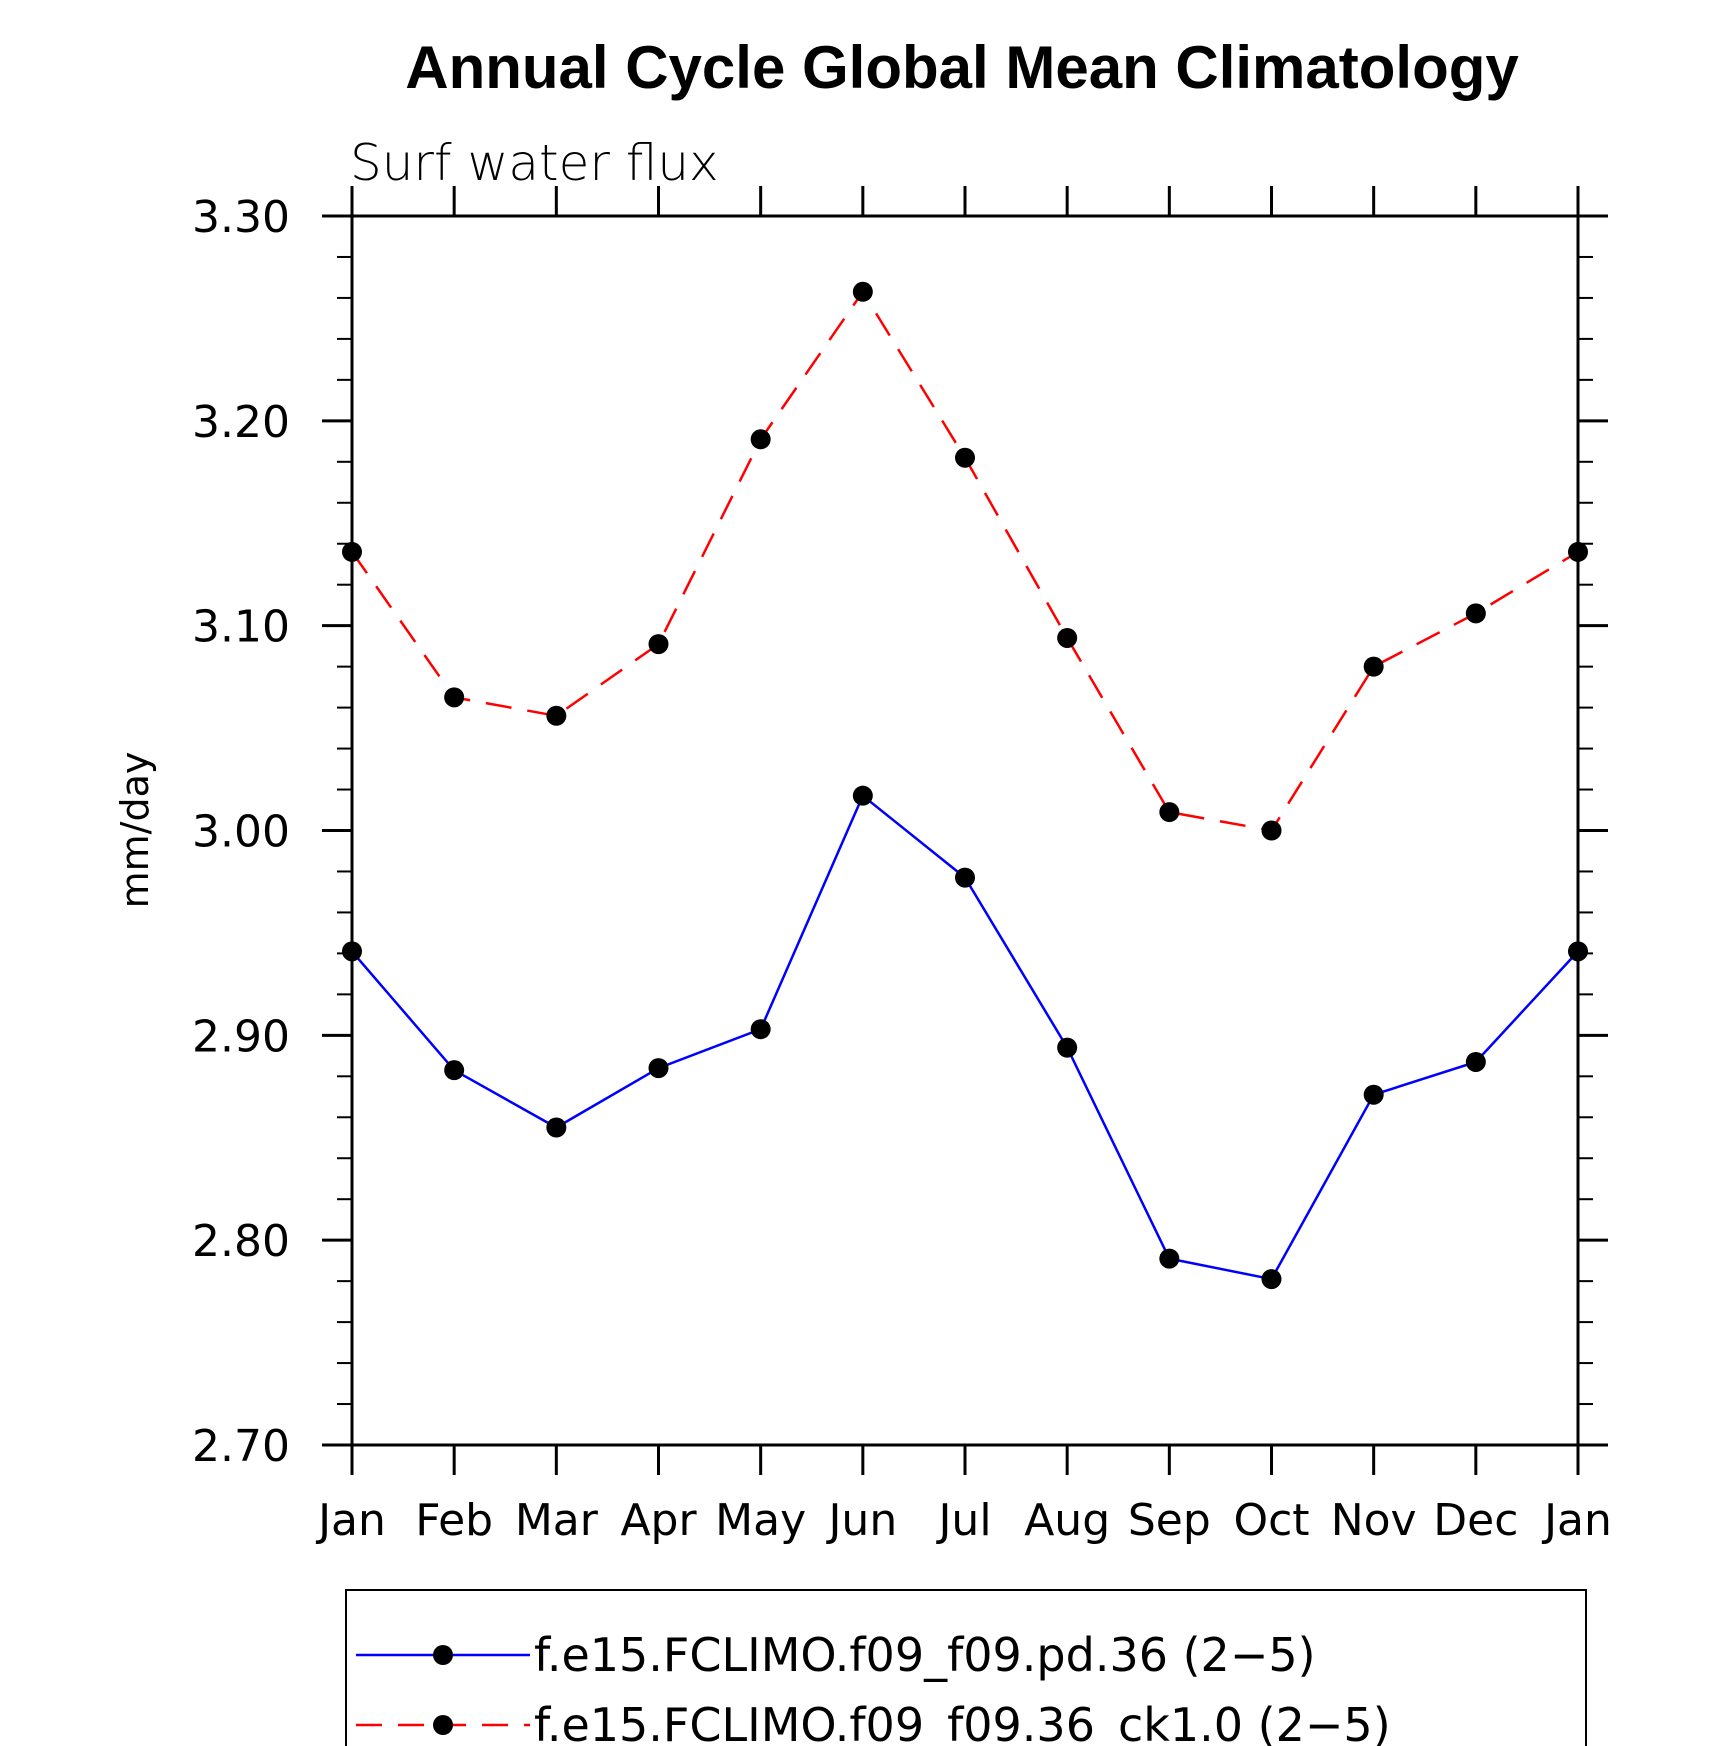 The width and height of the screenshot is (1710, 1746). What do you see at coordinates (963, 1520) in the screenshot?
I see `x-tick-label: Jul` at bounding box center [963, 1520].